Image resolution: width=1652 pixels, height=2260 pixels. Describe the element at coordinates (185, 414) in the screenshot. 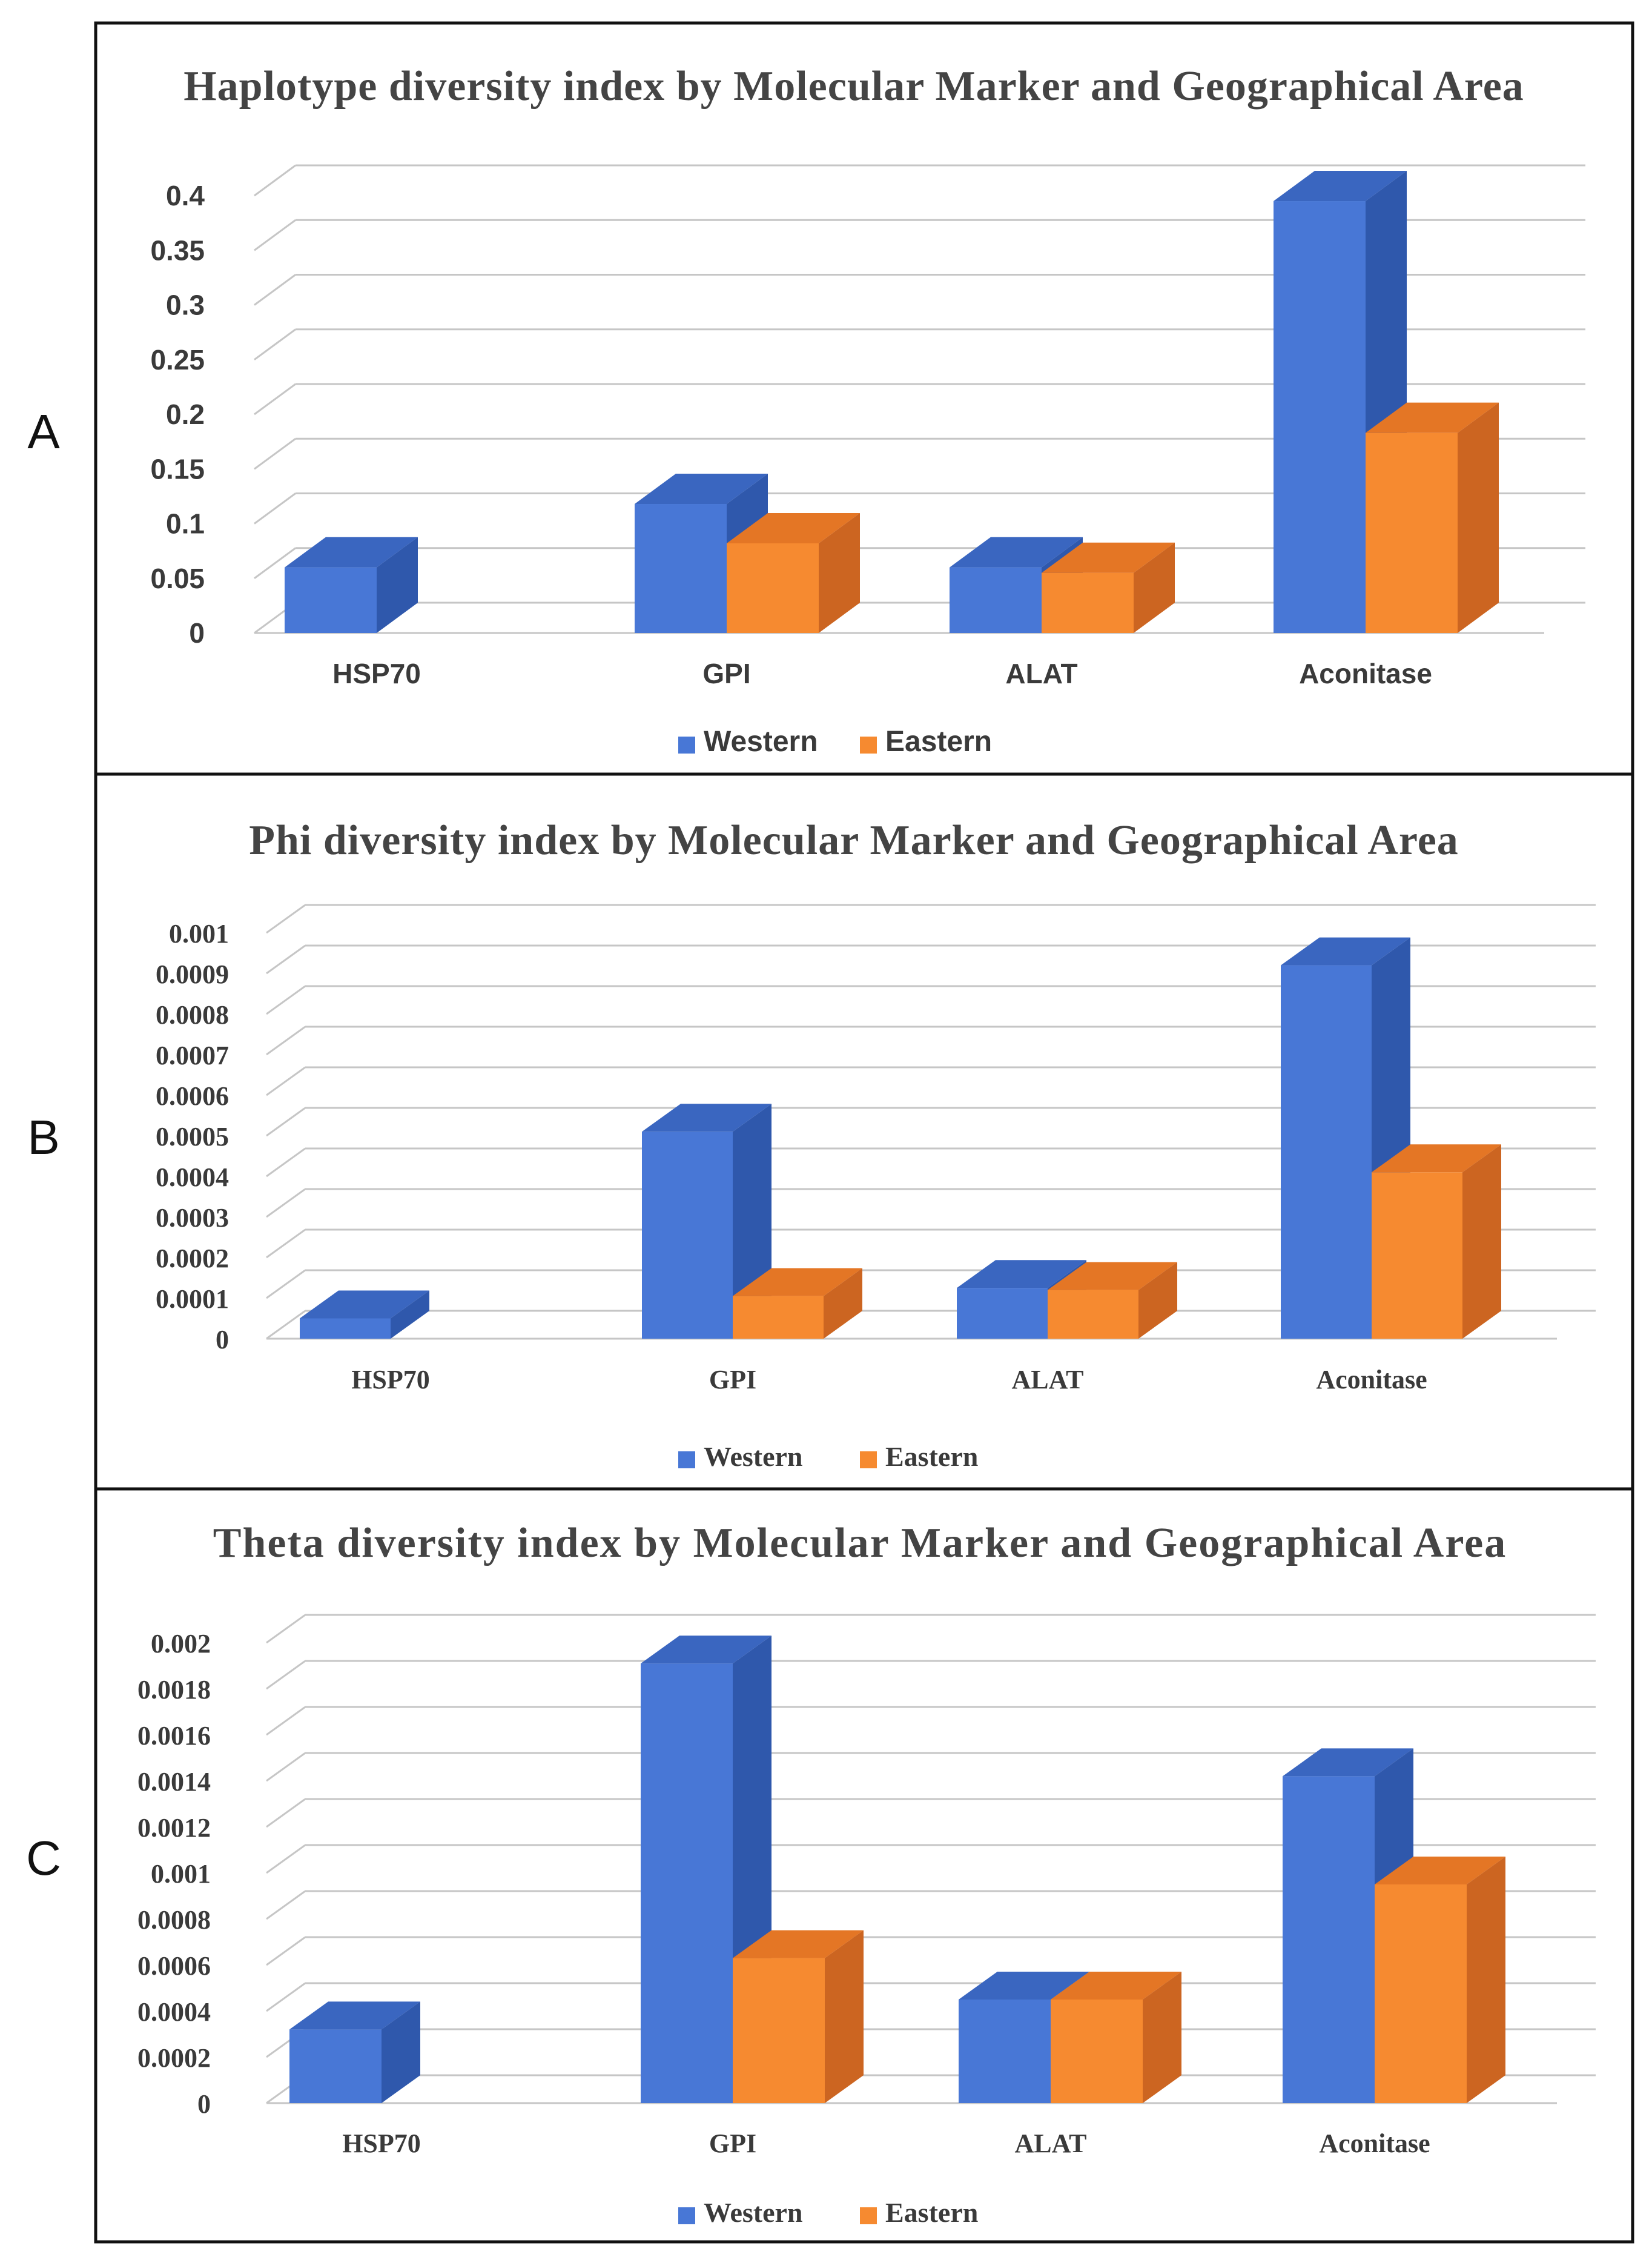

I see `y-tick-label: 0.2` at that location.